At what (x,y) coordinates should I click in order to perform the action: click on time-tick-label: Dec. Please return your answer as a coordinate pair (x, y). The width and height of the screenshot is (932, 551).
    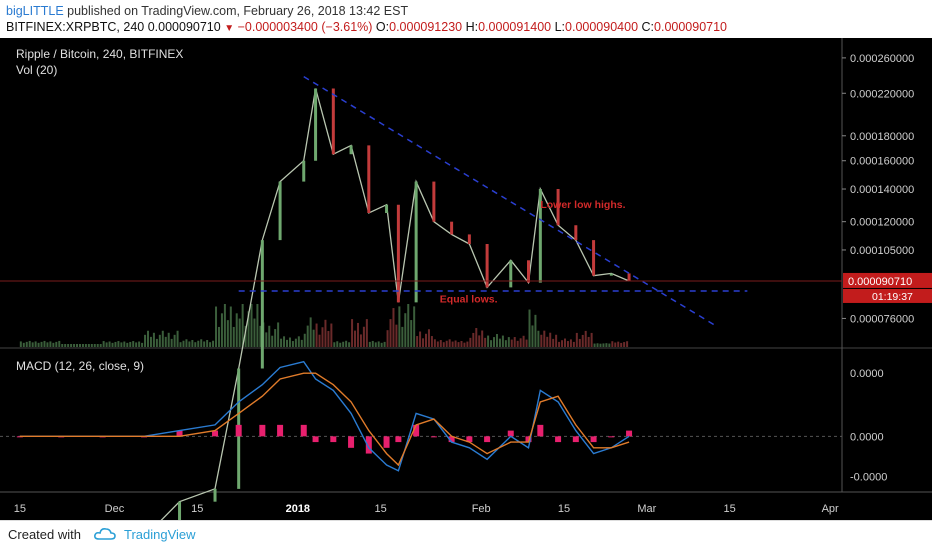
    Looking at the image, I should click on (115, 509).